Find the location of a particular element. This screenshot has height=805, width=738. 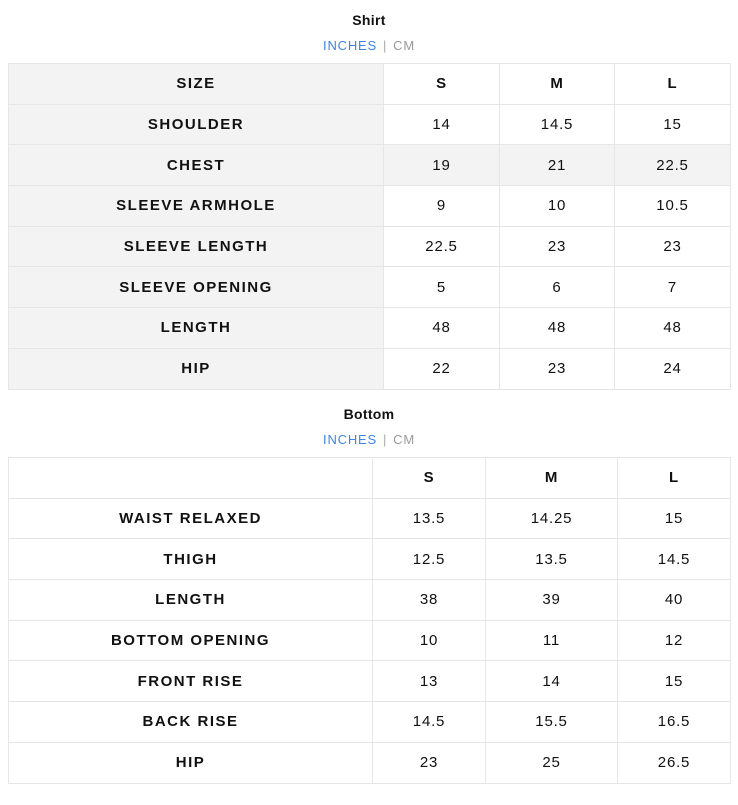

header-label-cell: SIZE is located at coordinates (196, 84).